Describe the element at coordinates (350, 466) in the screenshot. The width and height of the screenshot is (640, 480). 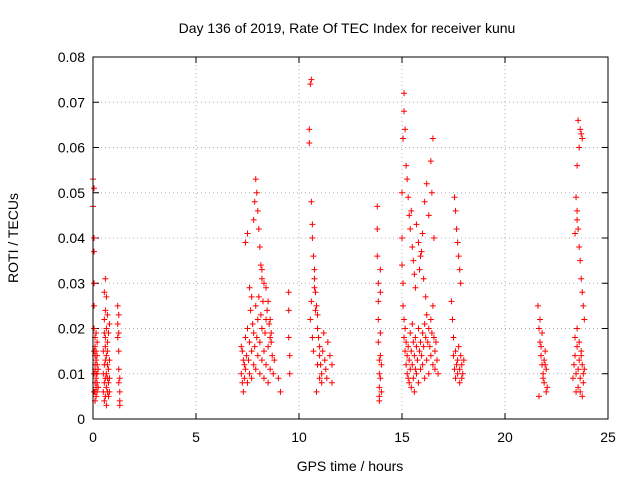
I see `x-axis-label: GPS time / hours` at that location.